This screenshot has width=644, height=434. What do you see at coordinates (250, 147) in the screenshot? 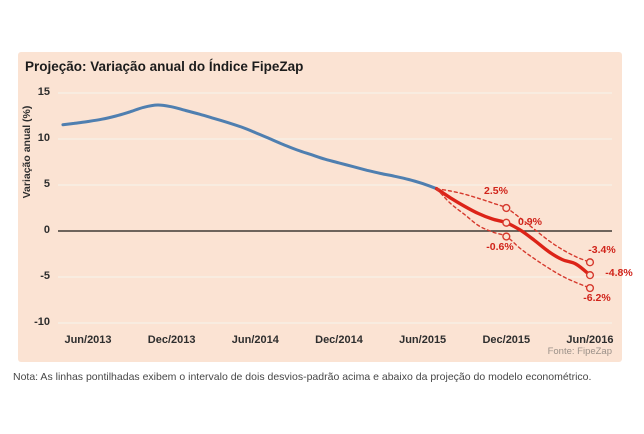
I see `series-historico-line` at bounding box center [250, 147].